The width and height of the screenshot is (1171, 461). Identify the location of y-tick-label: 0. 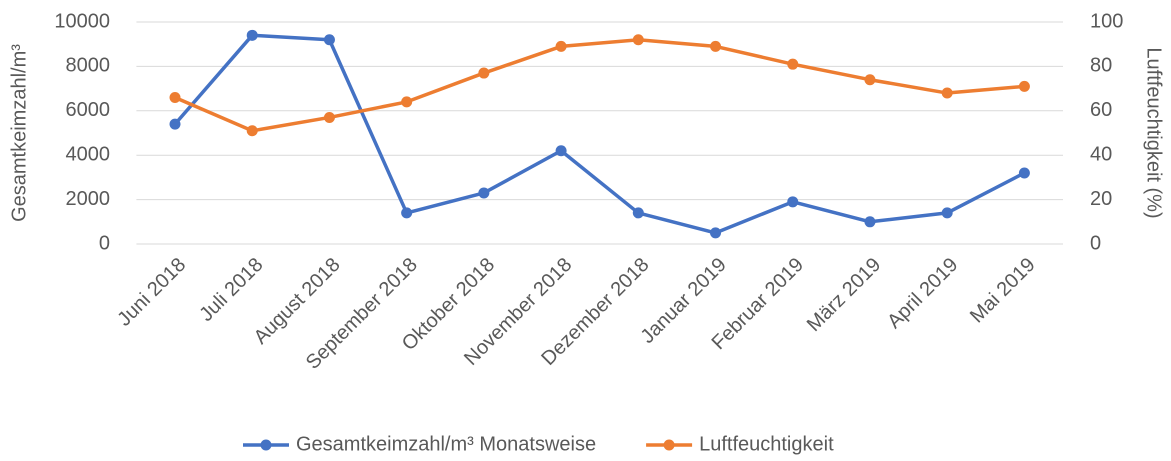
(104, 243).